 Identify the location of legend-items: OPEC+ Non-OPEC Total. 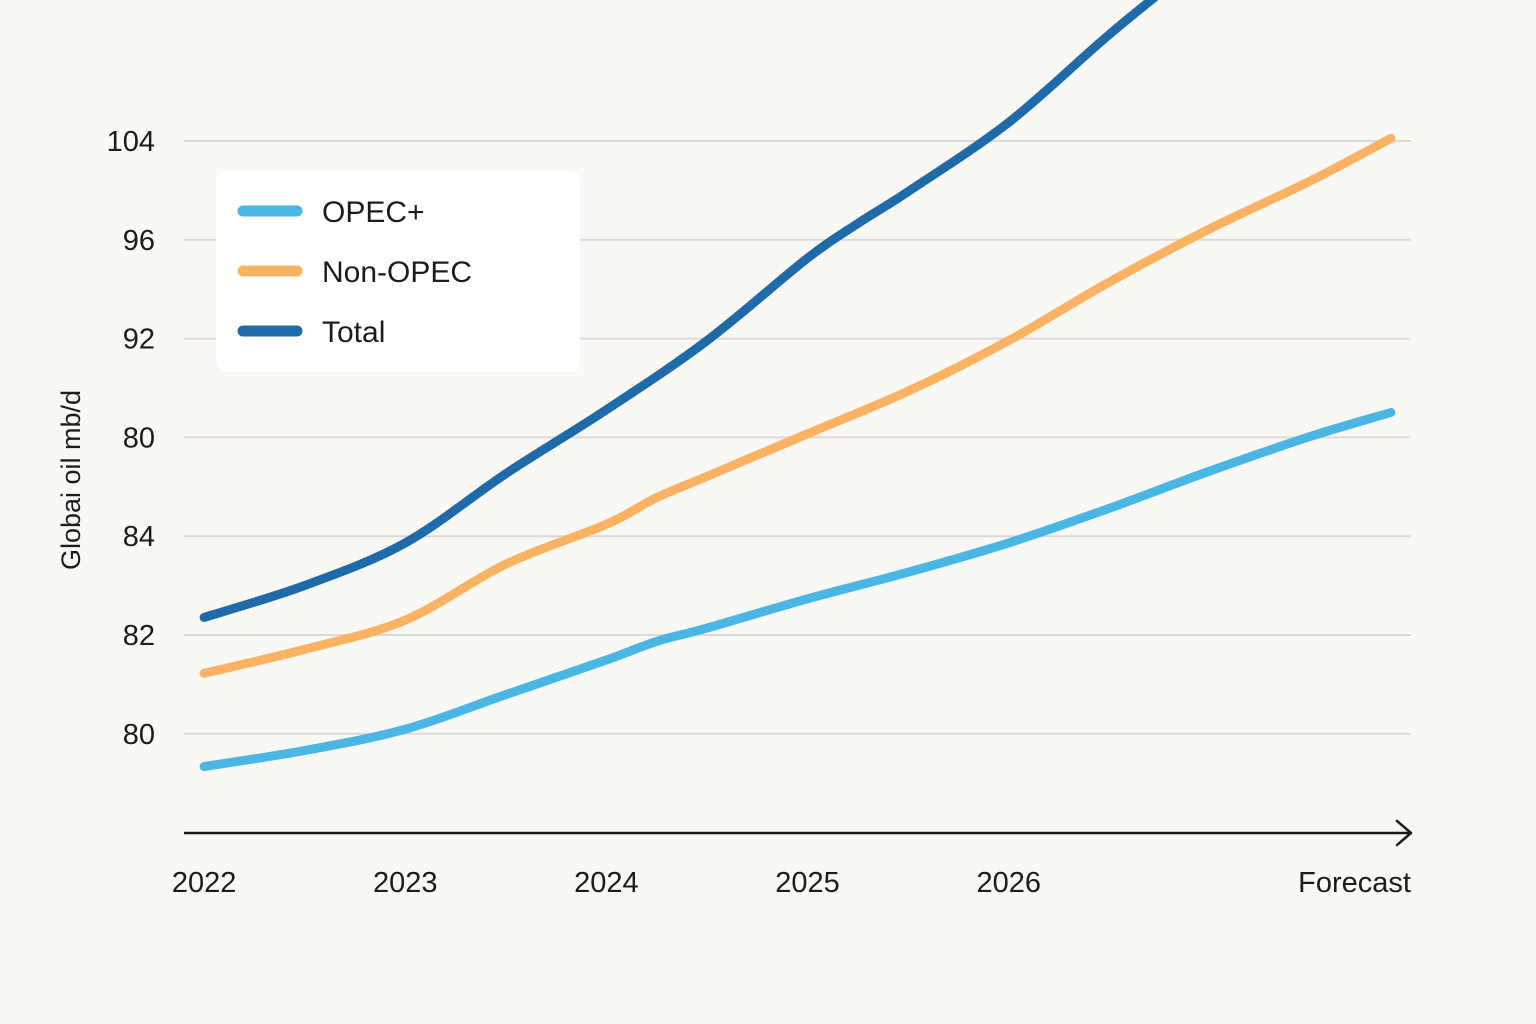
(354, 272).